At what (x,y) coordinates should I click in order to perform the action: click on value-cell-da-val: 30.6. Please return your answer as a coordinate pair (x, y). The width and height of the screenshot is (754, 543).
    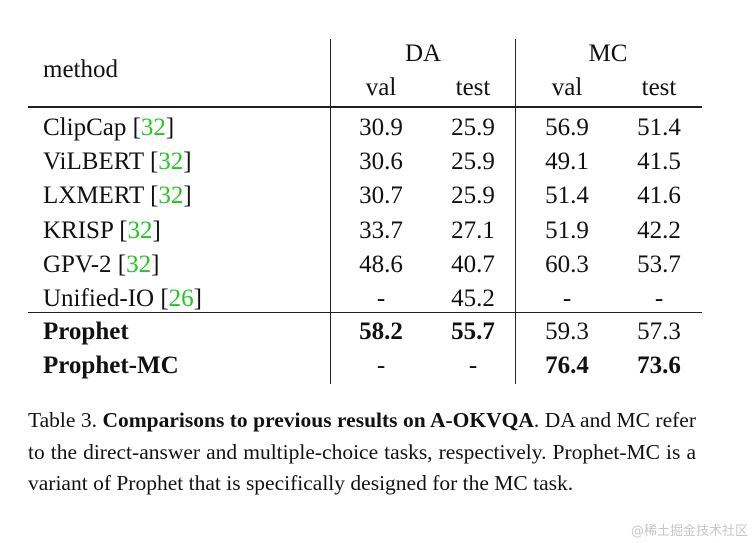
    Looking at the image, I should click on (381, 162).